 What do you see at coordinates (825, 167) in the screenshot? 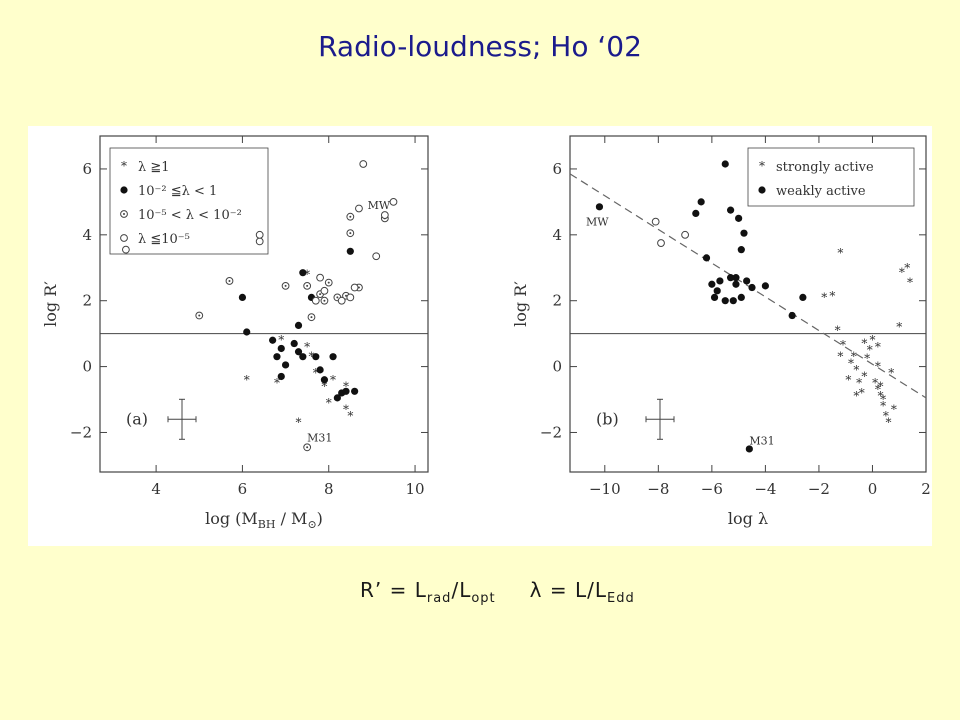
I see `legend-label: strongly active` at bounding box center [825, 167].